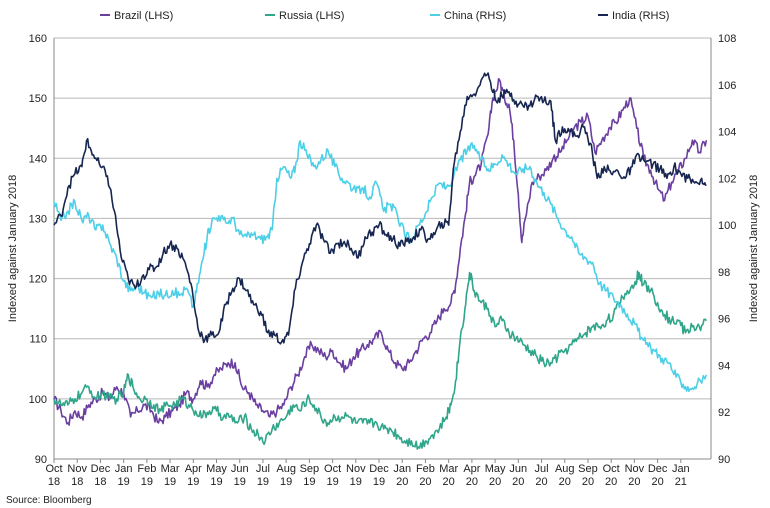 This screenshot has width=770, height=508. Describe the element at coordinates (640, 16) in the screenshot. I see `legend-label: India (RHS)` at that location.